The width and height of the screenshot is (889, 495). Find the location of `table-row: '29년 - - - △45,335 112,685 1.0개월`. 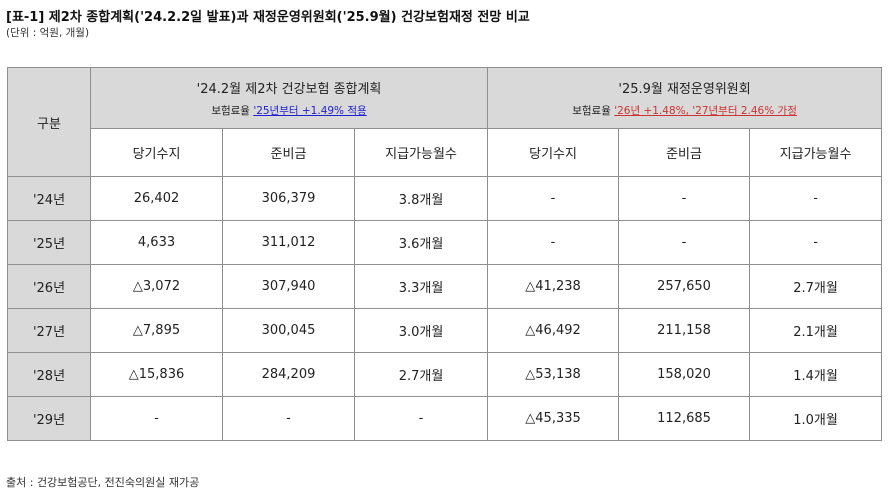

table-row: '29년 - - - △45,335 112,685 1.0개월 is located at coordinates (445, 418).